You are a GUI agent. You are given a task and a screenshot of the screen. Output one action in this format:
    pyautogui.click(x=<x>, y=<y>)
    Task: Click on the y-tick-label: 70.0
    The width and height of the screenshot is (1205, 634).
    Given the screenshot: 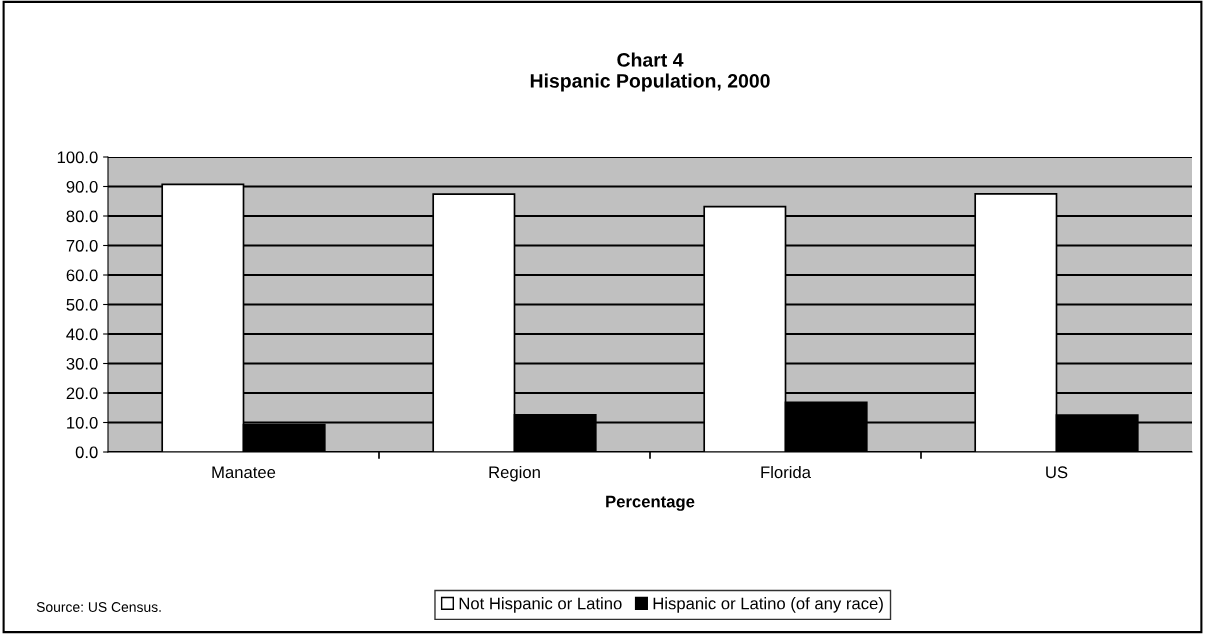 What is the action you would take?
    pyautogui.click(x=82, y=245)
    